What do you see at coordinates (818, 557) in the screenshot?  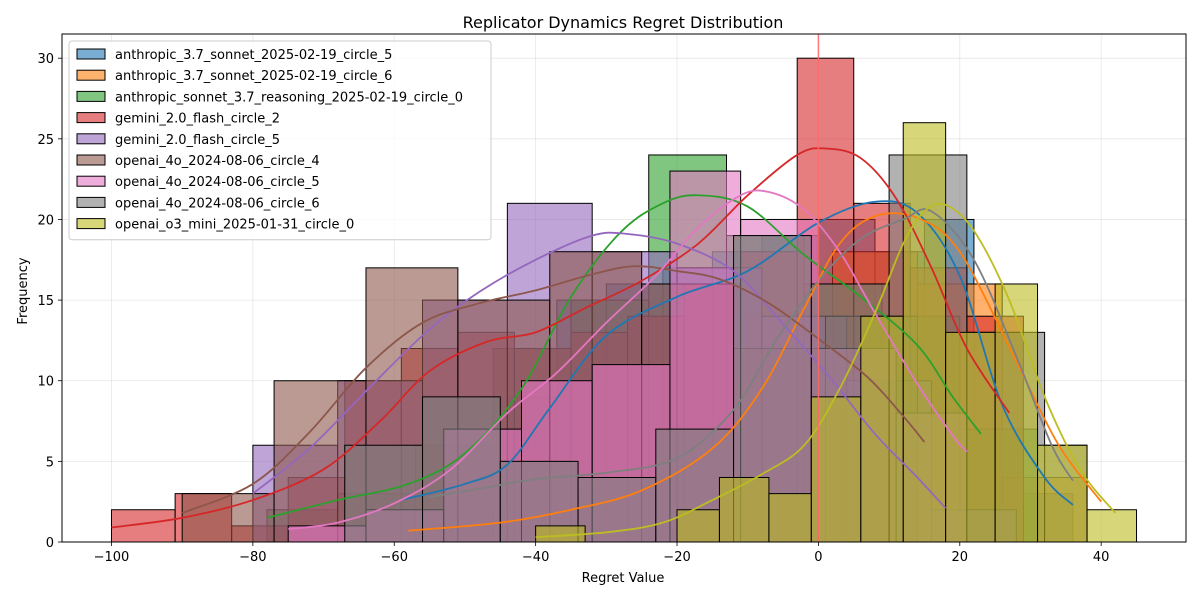 I see `x-tick-label: 0` at bounding box center [818, 557].